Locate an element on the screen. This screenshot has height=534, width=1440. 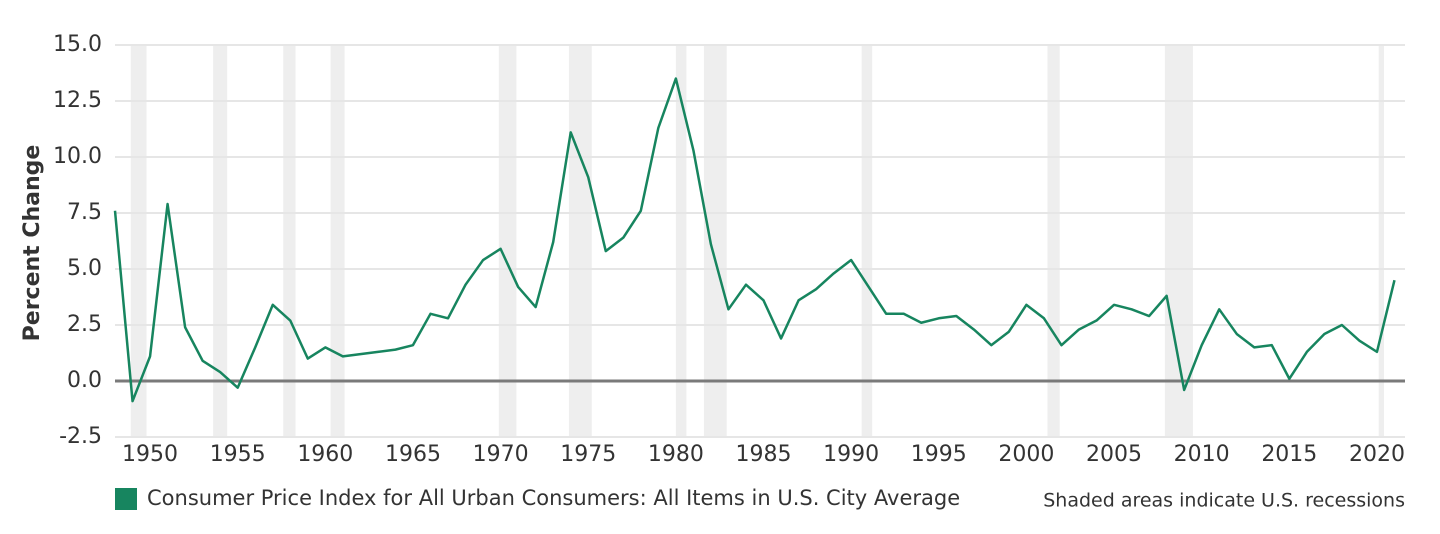
x-tick-label: 1950 is located at coordinates (150, 454).